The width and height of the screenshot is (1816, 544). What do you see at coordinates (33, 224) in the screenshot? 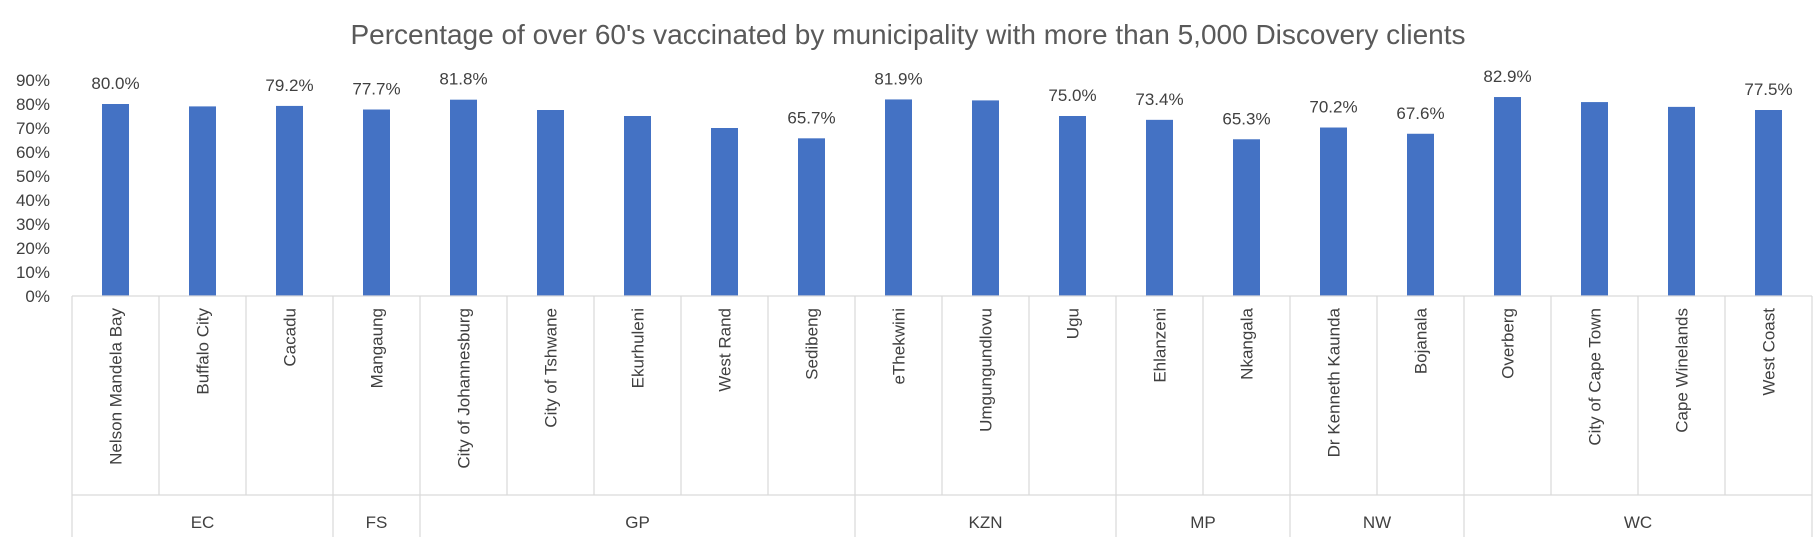
I see `y-tick-label: 30%` at bounding box center [33, 224].